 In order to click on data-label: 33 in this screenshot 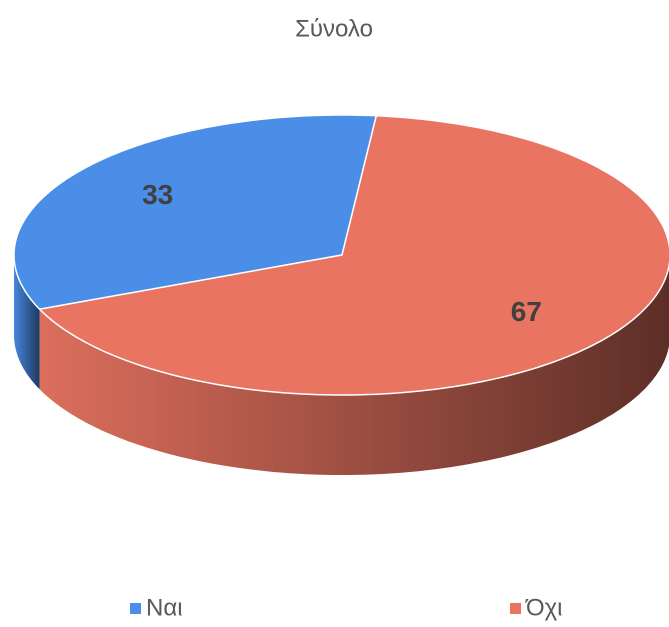, I will do `click(157, 194)`.